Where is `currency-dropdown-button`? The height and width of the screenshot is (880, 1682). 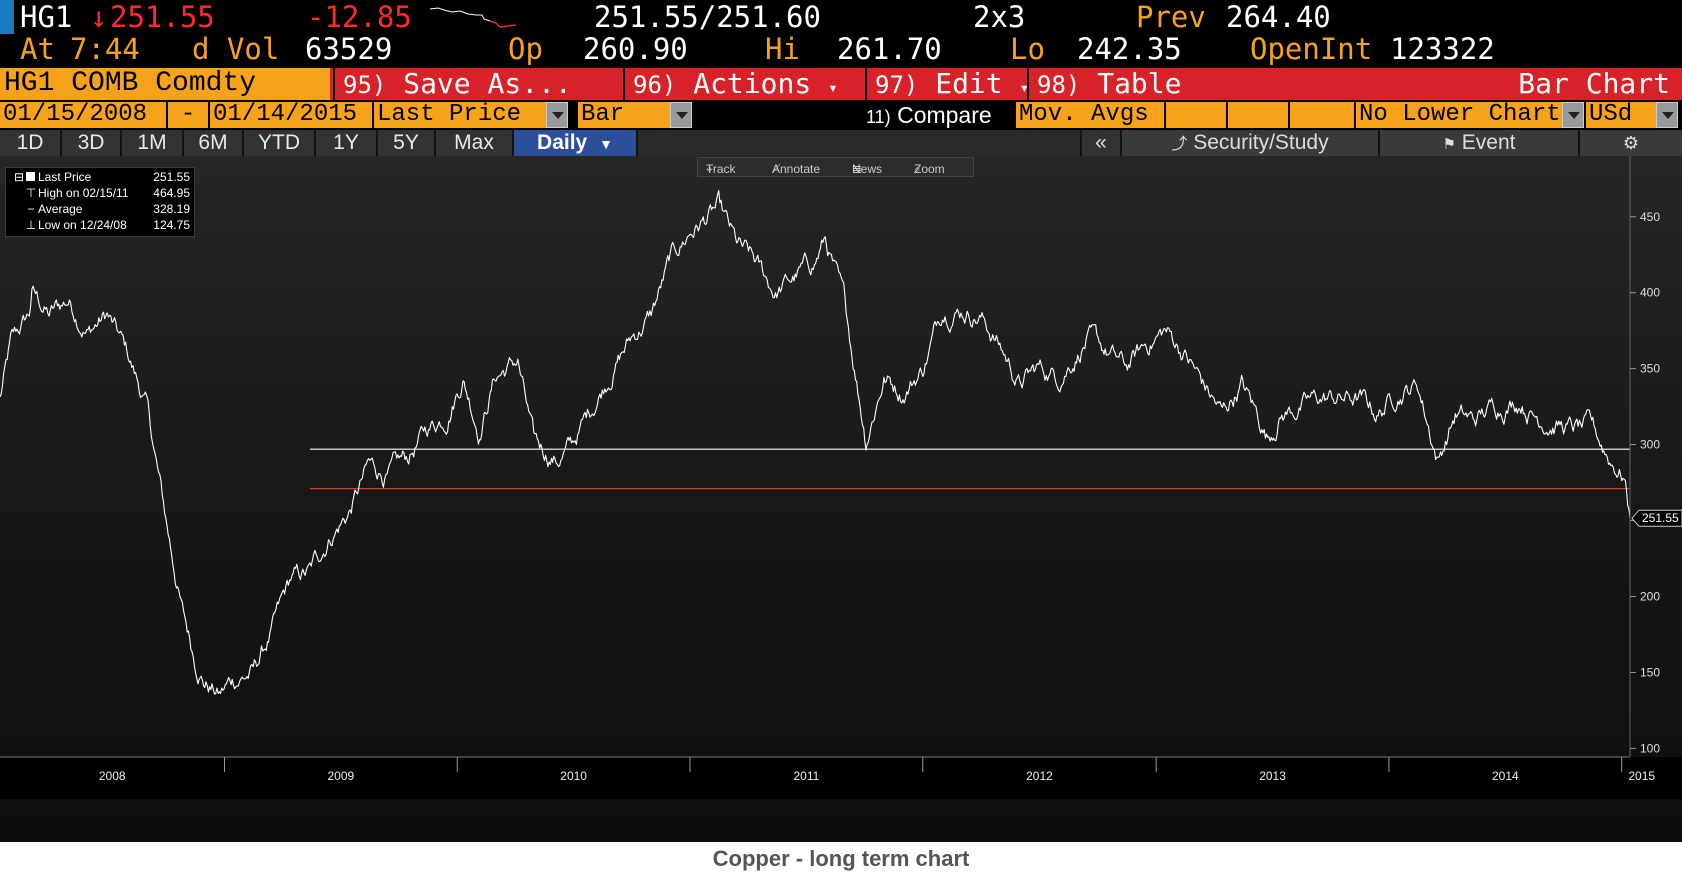 currency-dropdown-button is located at coordinates (1667, 115).